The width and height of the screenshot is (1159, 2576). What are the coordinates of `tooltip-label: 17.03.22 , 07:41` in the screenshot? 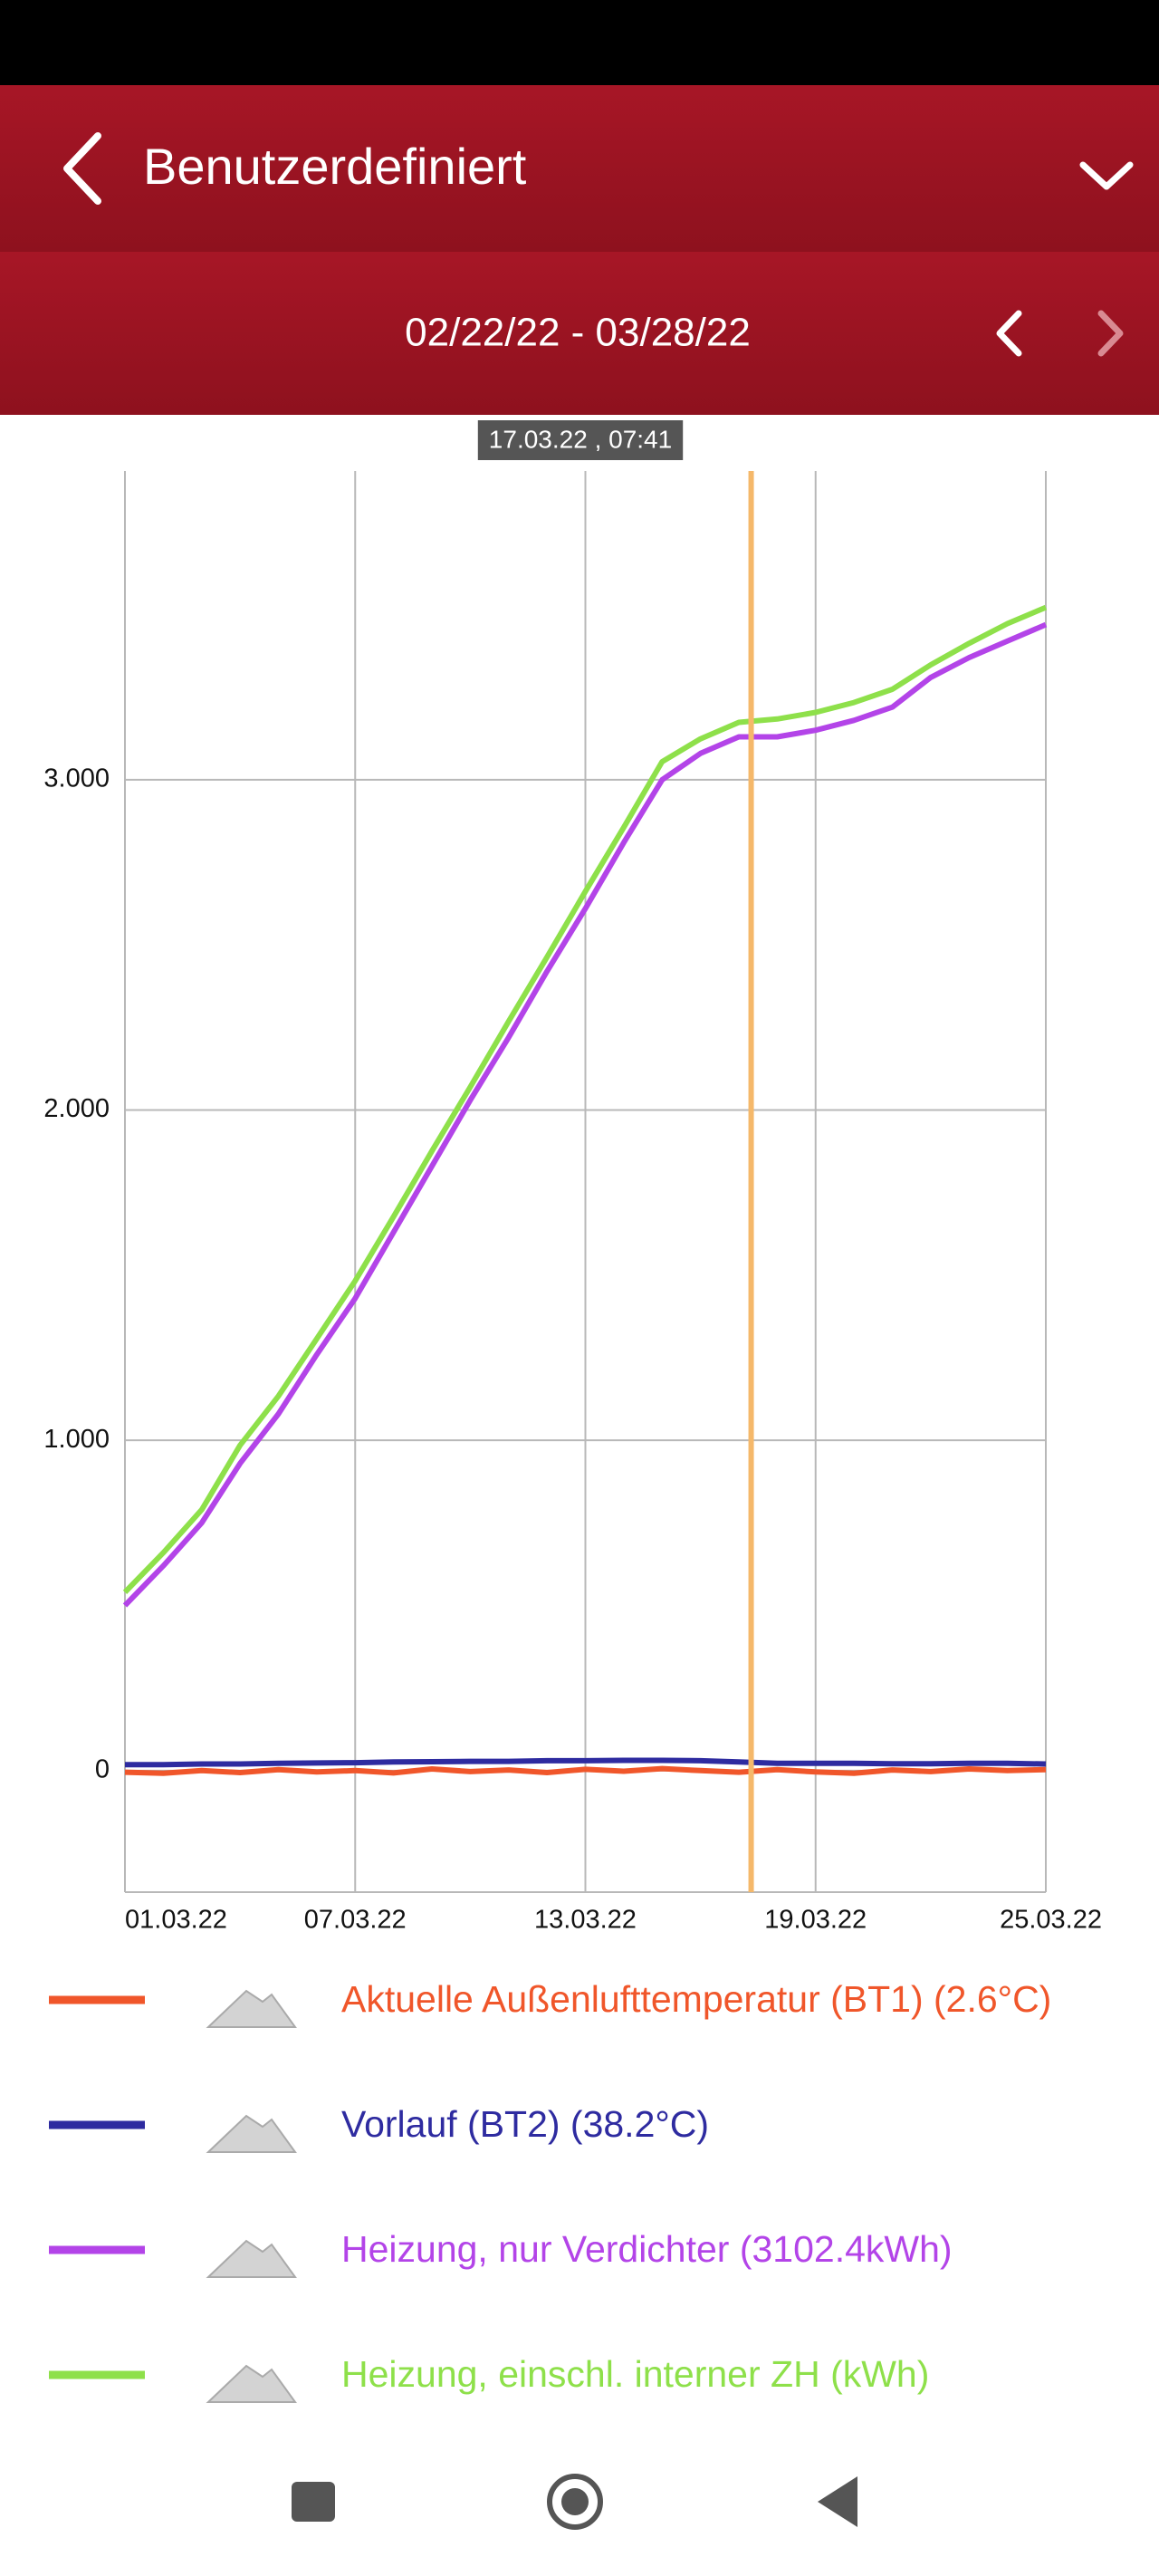 It's located at (580, 439).